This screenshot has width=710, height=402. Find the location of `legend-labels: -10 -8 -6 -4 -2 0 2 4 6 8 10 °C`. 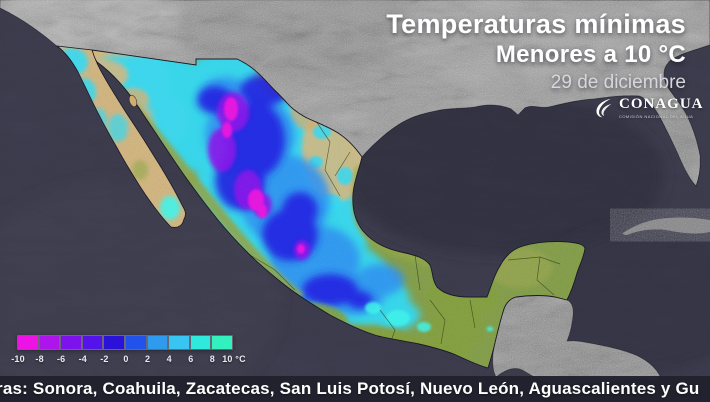

legend-labels: -10 -8 -6 -4 -2 0 2 4 6 8 10 °C is located at coordinates (128, 360).